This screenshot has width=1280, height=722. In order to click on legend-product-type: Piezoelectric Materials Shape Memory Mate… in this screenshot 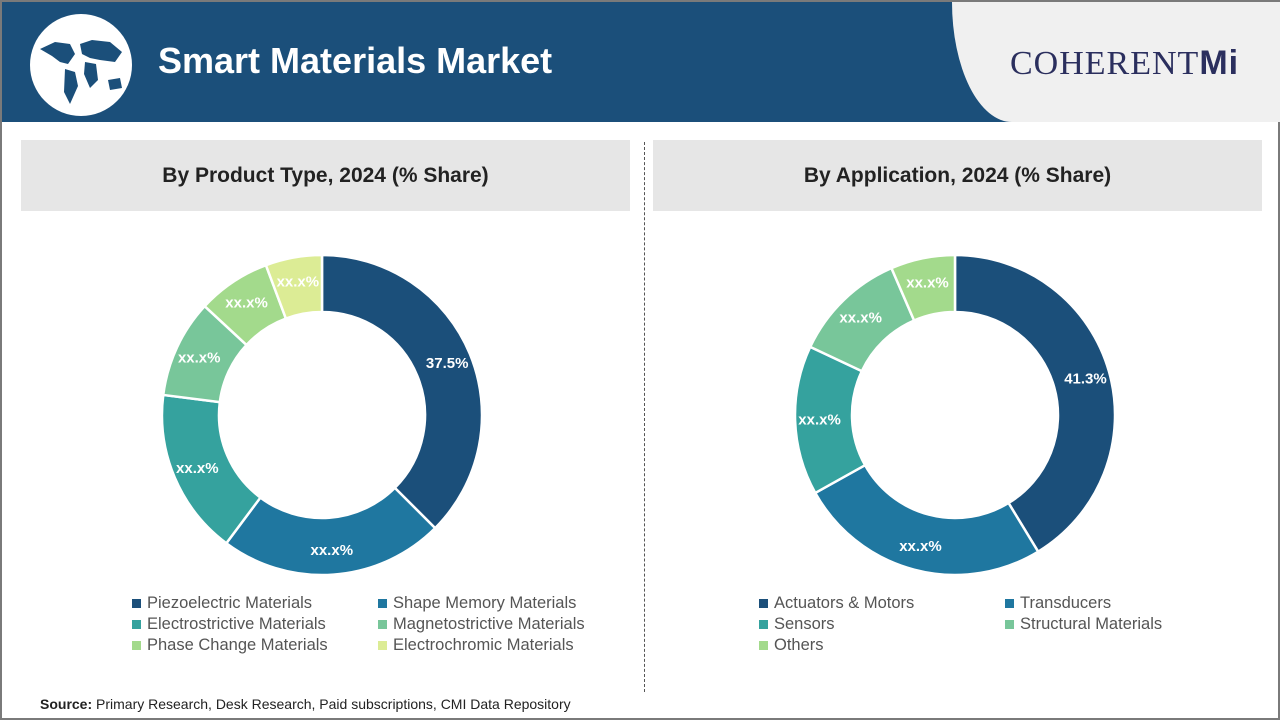, I will do `click(375, 624)`.